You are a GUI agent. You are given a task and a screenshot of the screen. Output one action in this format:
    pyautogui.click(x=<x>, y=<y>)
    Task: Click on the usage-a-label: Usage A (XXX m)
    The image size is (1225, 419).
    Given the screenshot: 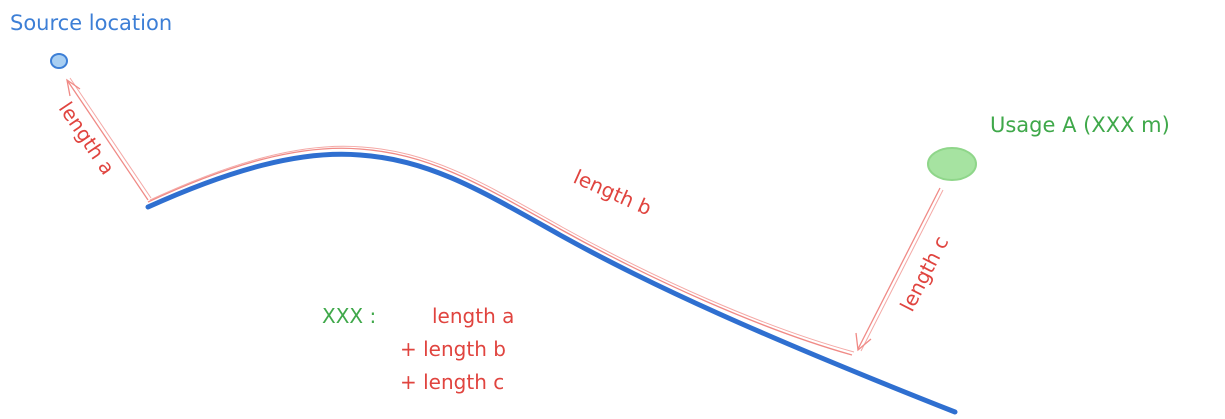 What is the action you would take?
    pyautogui.click(x=1080, y=125)
    